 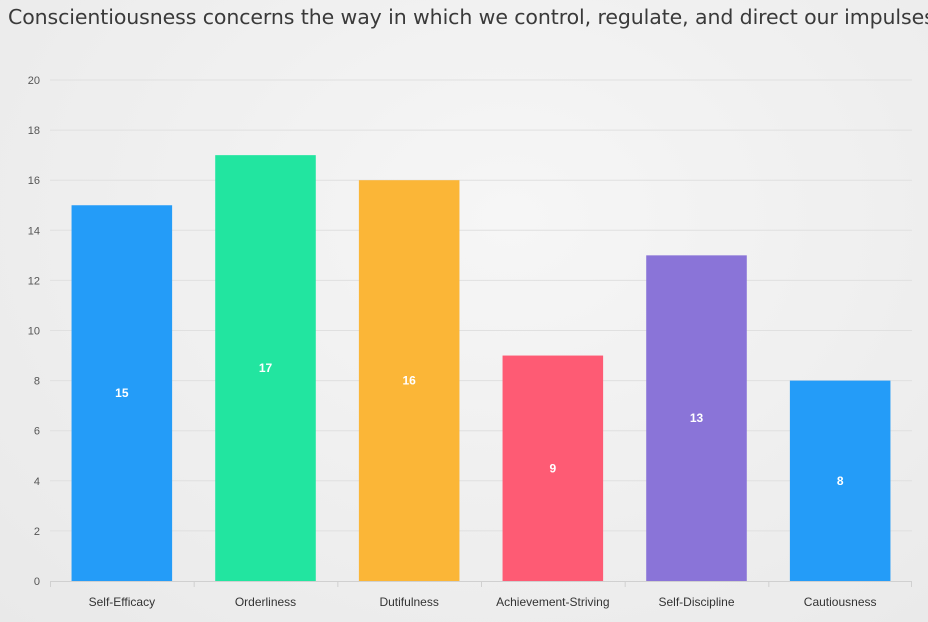 I want to click on y-axis-ticks: 0 2 4 6 8 10 12 14 16 18 20, so click(x=34, y=331).